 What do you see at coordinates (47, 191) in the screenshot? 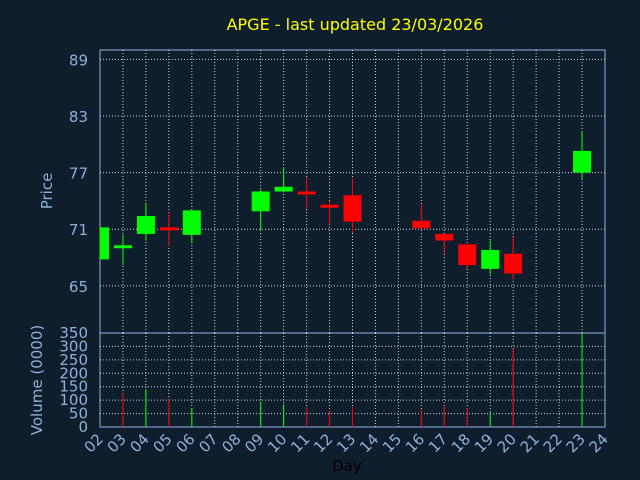
I see `price-axis-label: Price` at bounding box center [47, 191].